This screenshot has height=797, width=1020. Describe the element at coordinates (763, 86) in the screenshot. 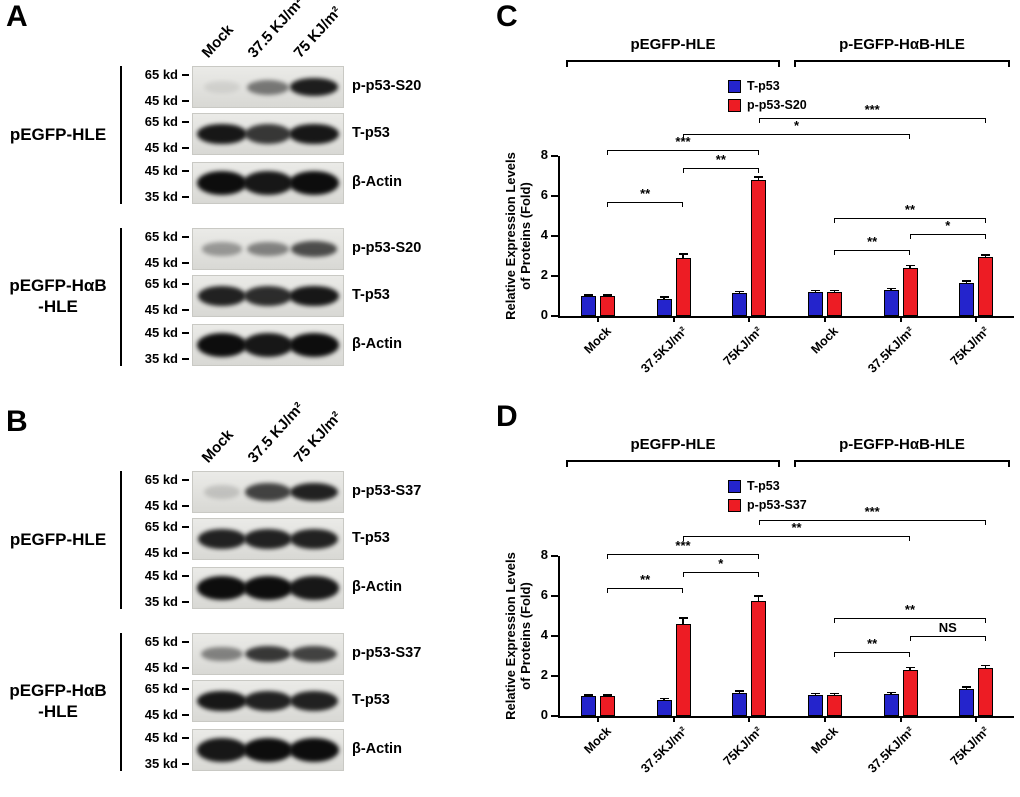

I see `legend-label: T-p53` at that location.